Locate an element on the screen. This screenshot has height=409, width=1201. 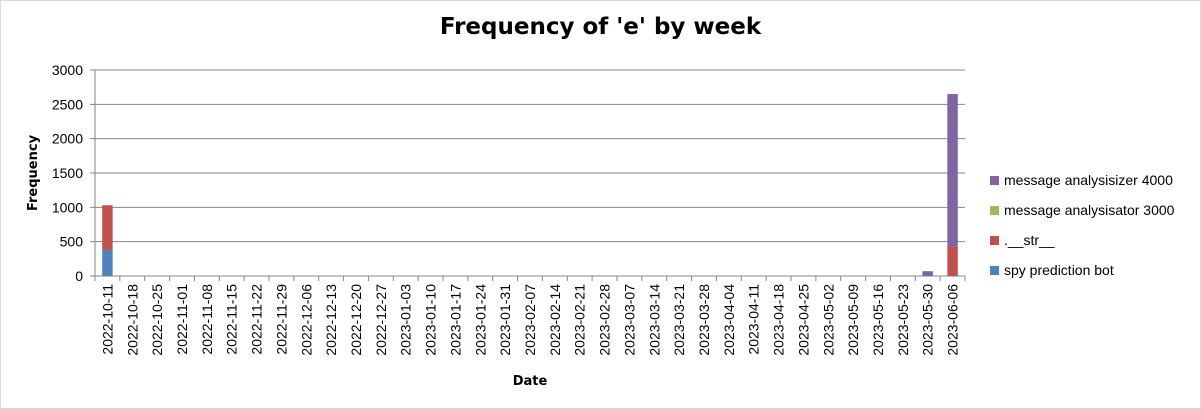
x-axis-title: Date is located at coordinates (530, 381).